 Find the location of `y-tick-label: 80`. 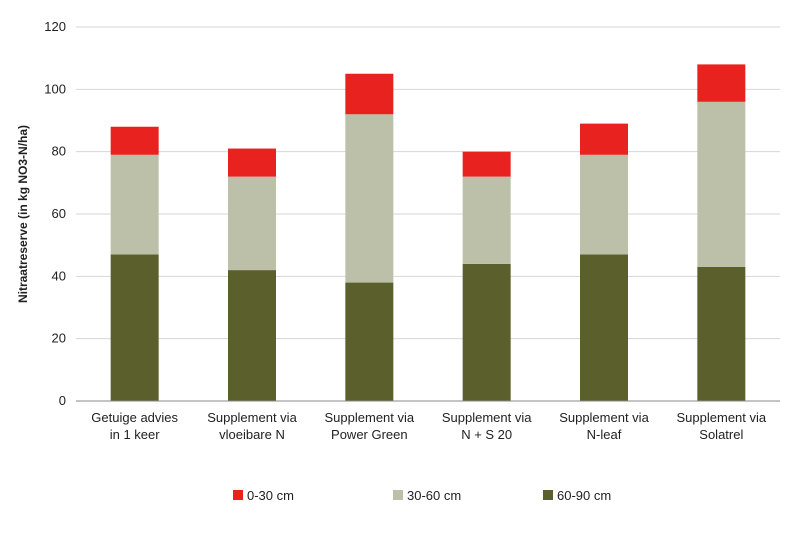

y-tick-label: 80 is located at coordinates (59, 151).